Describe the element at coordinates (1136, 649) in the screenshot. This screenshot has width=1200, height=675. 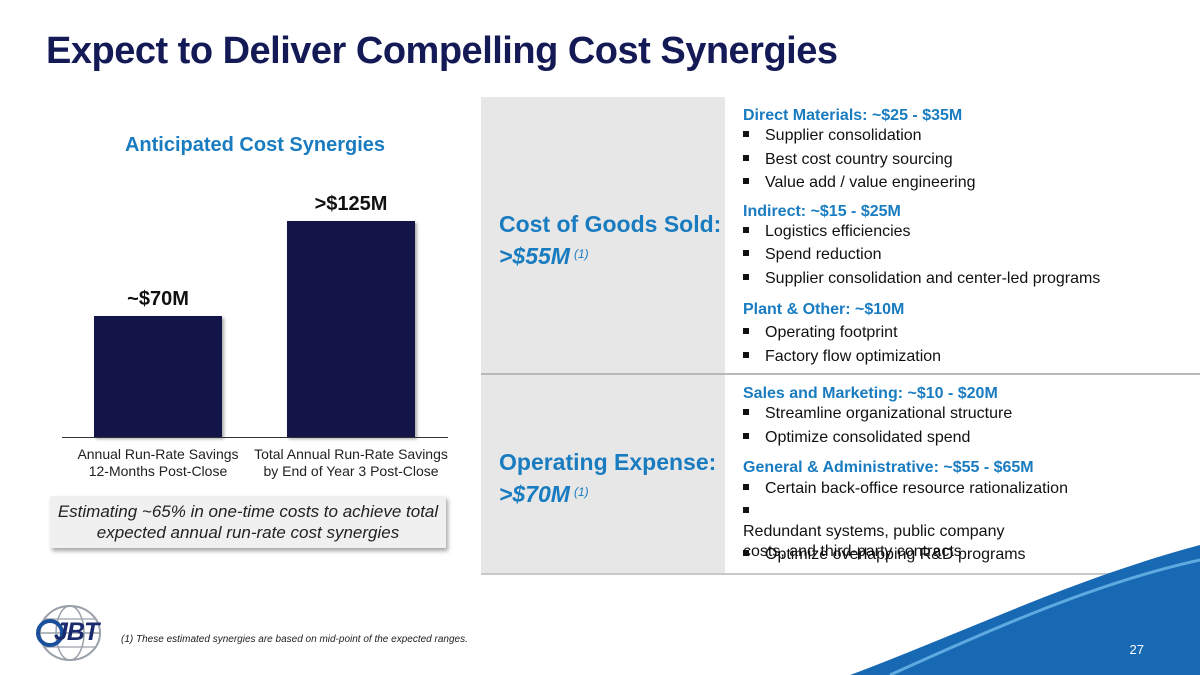
I see `page-number: 27` at that location.